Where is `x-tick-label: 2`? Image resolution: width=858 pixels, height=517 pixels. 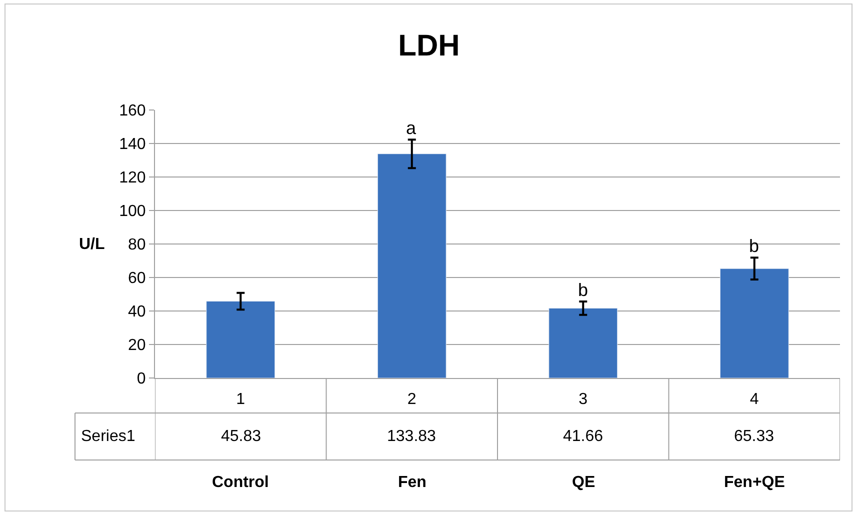
x-tick-label: 2 is located at coordinates (411, 399).